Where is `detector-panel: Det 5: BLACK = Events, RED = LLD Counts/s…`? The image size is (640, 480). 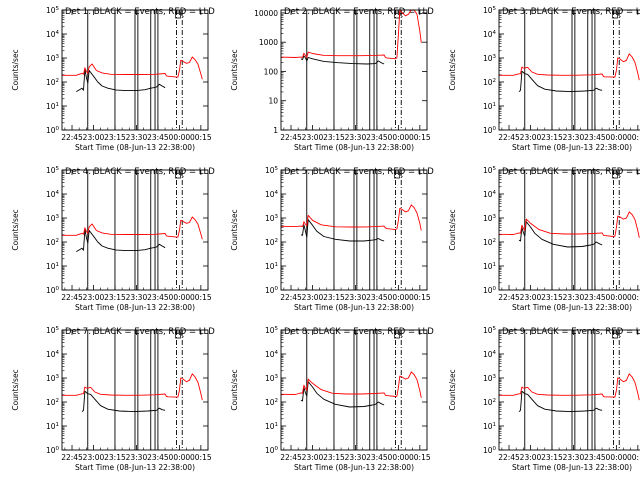 detector-panel: Det 5: BLACK = Events, RED = LLD Counts/s… is located at coordinates (332, 239).